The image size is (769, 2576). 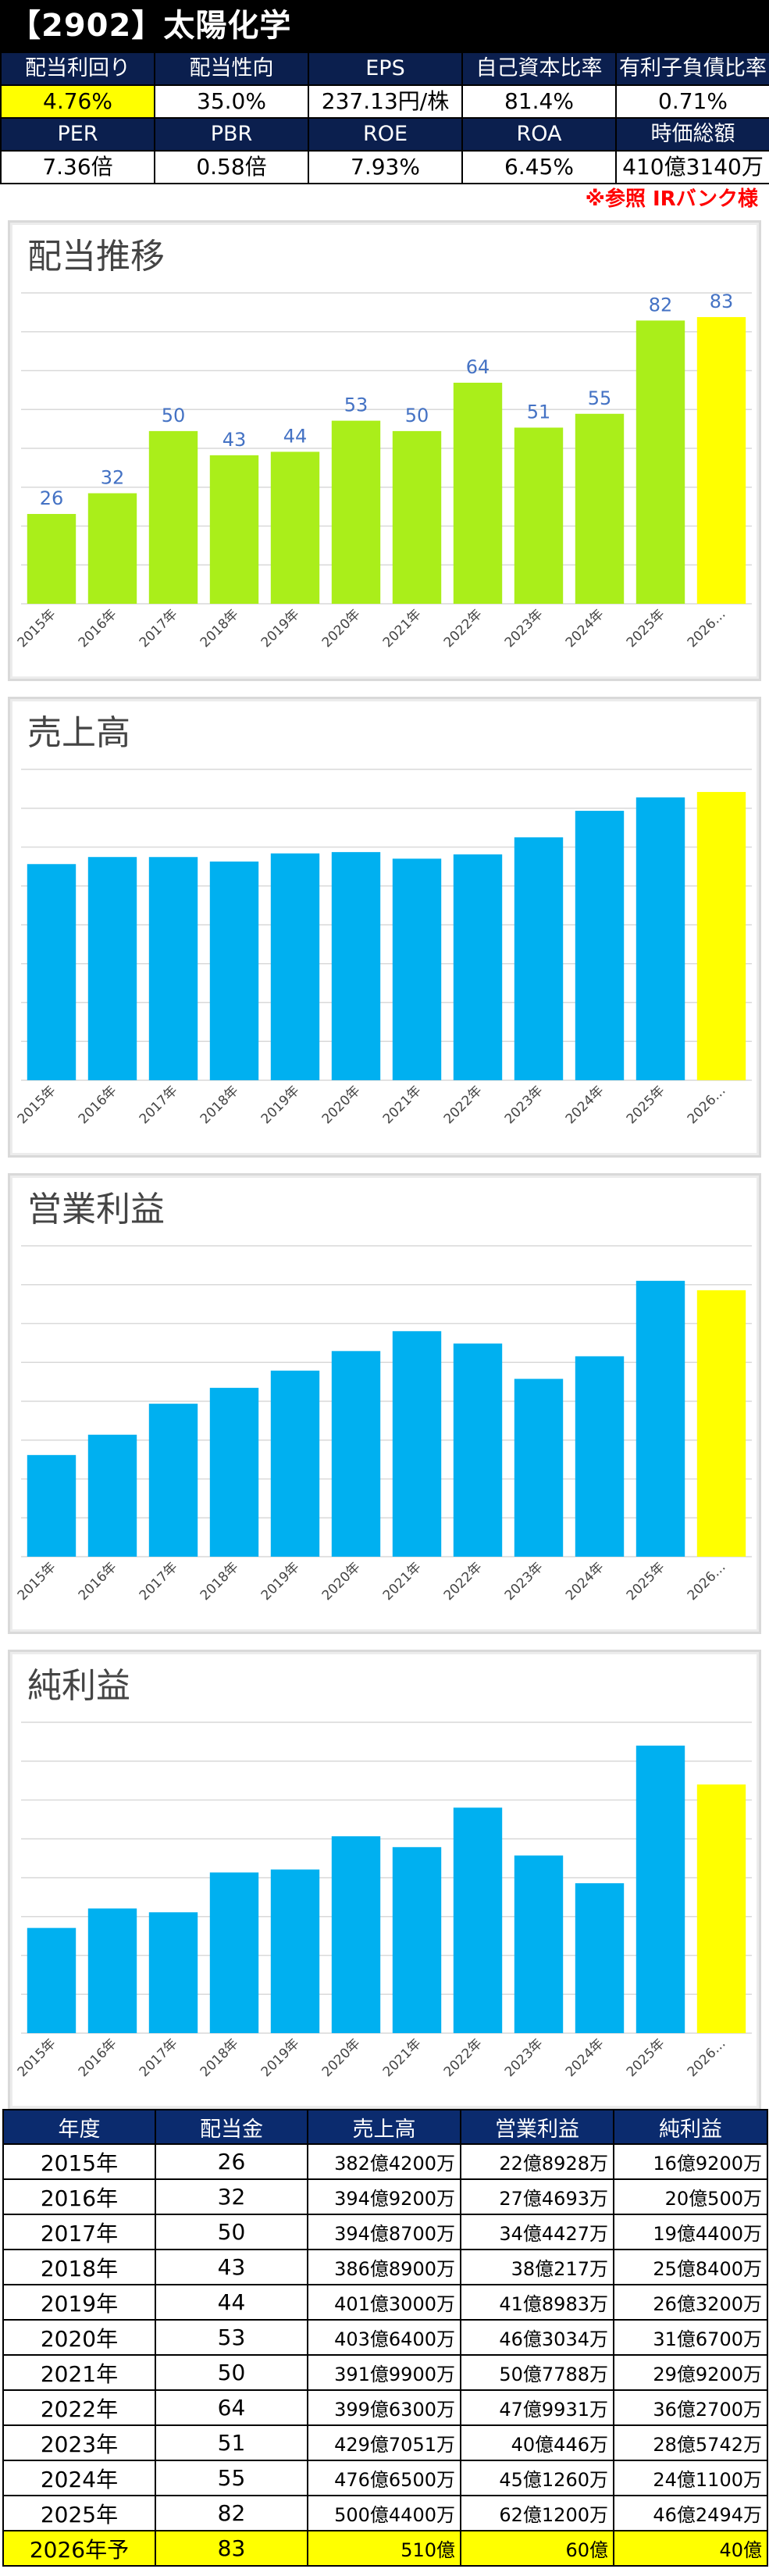 What do you see at coordinates (98, 1105) in the screenshot?
I see `sales-tick-label: 2016年` at bounding box center [98, 1105].